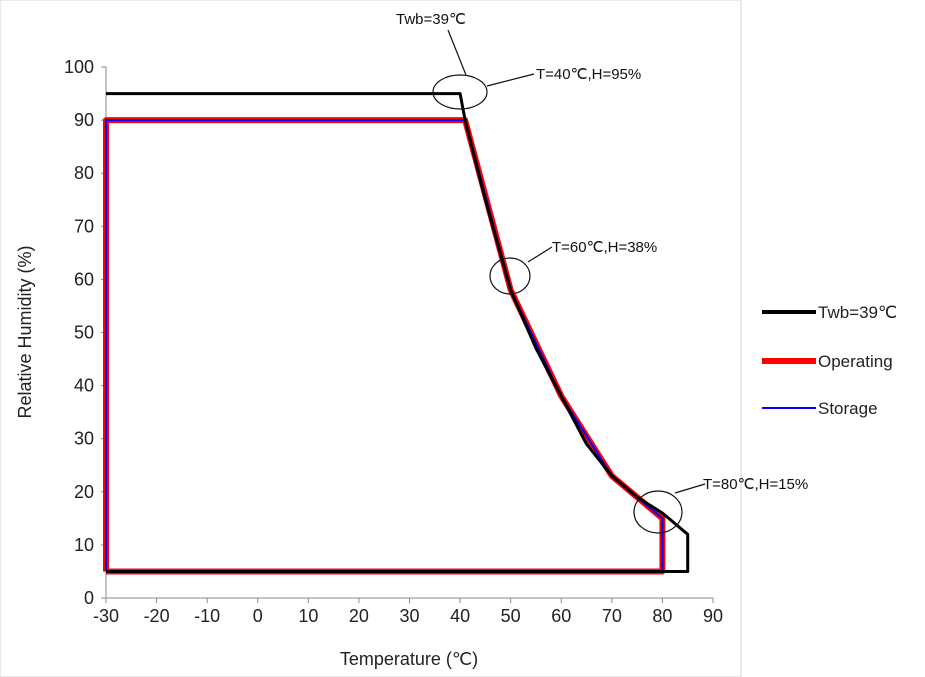  I want to click on x-tick-label-4: 10, so click(308, 616).